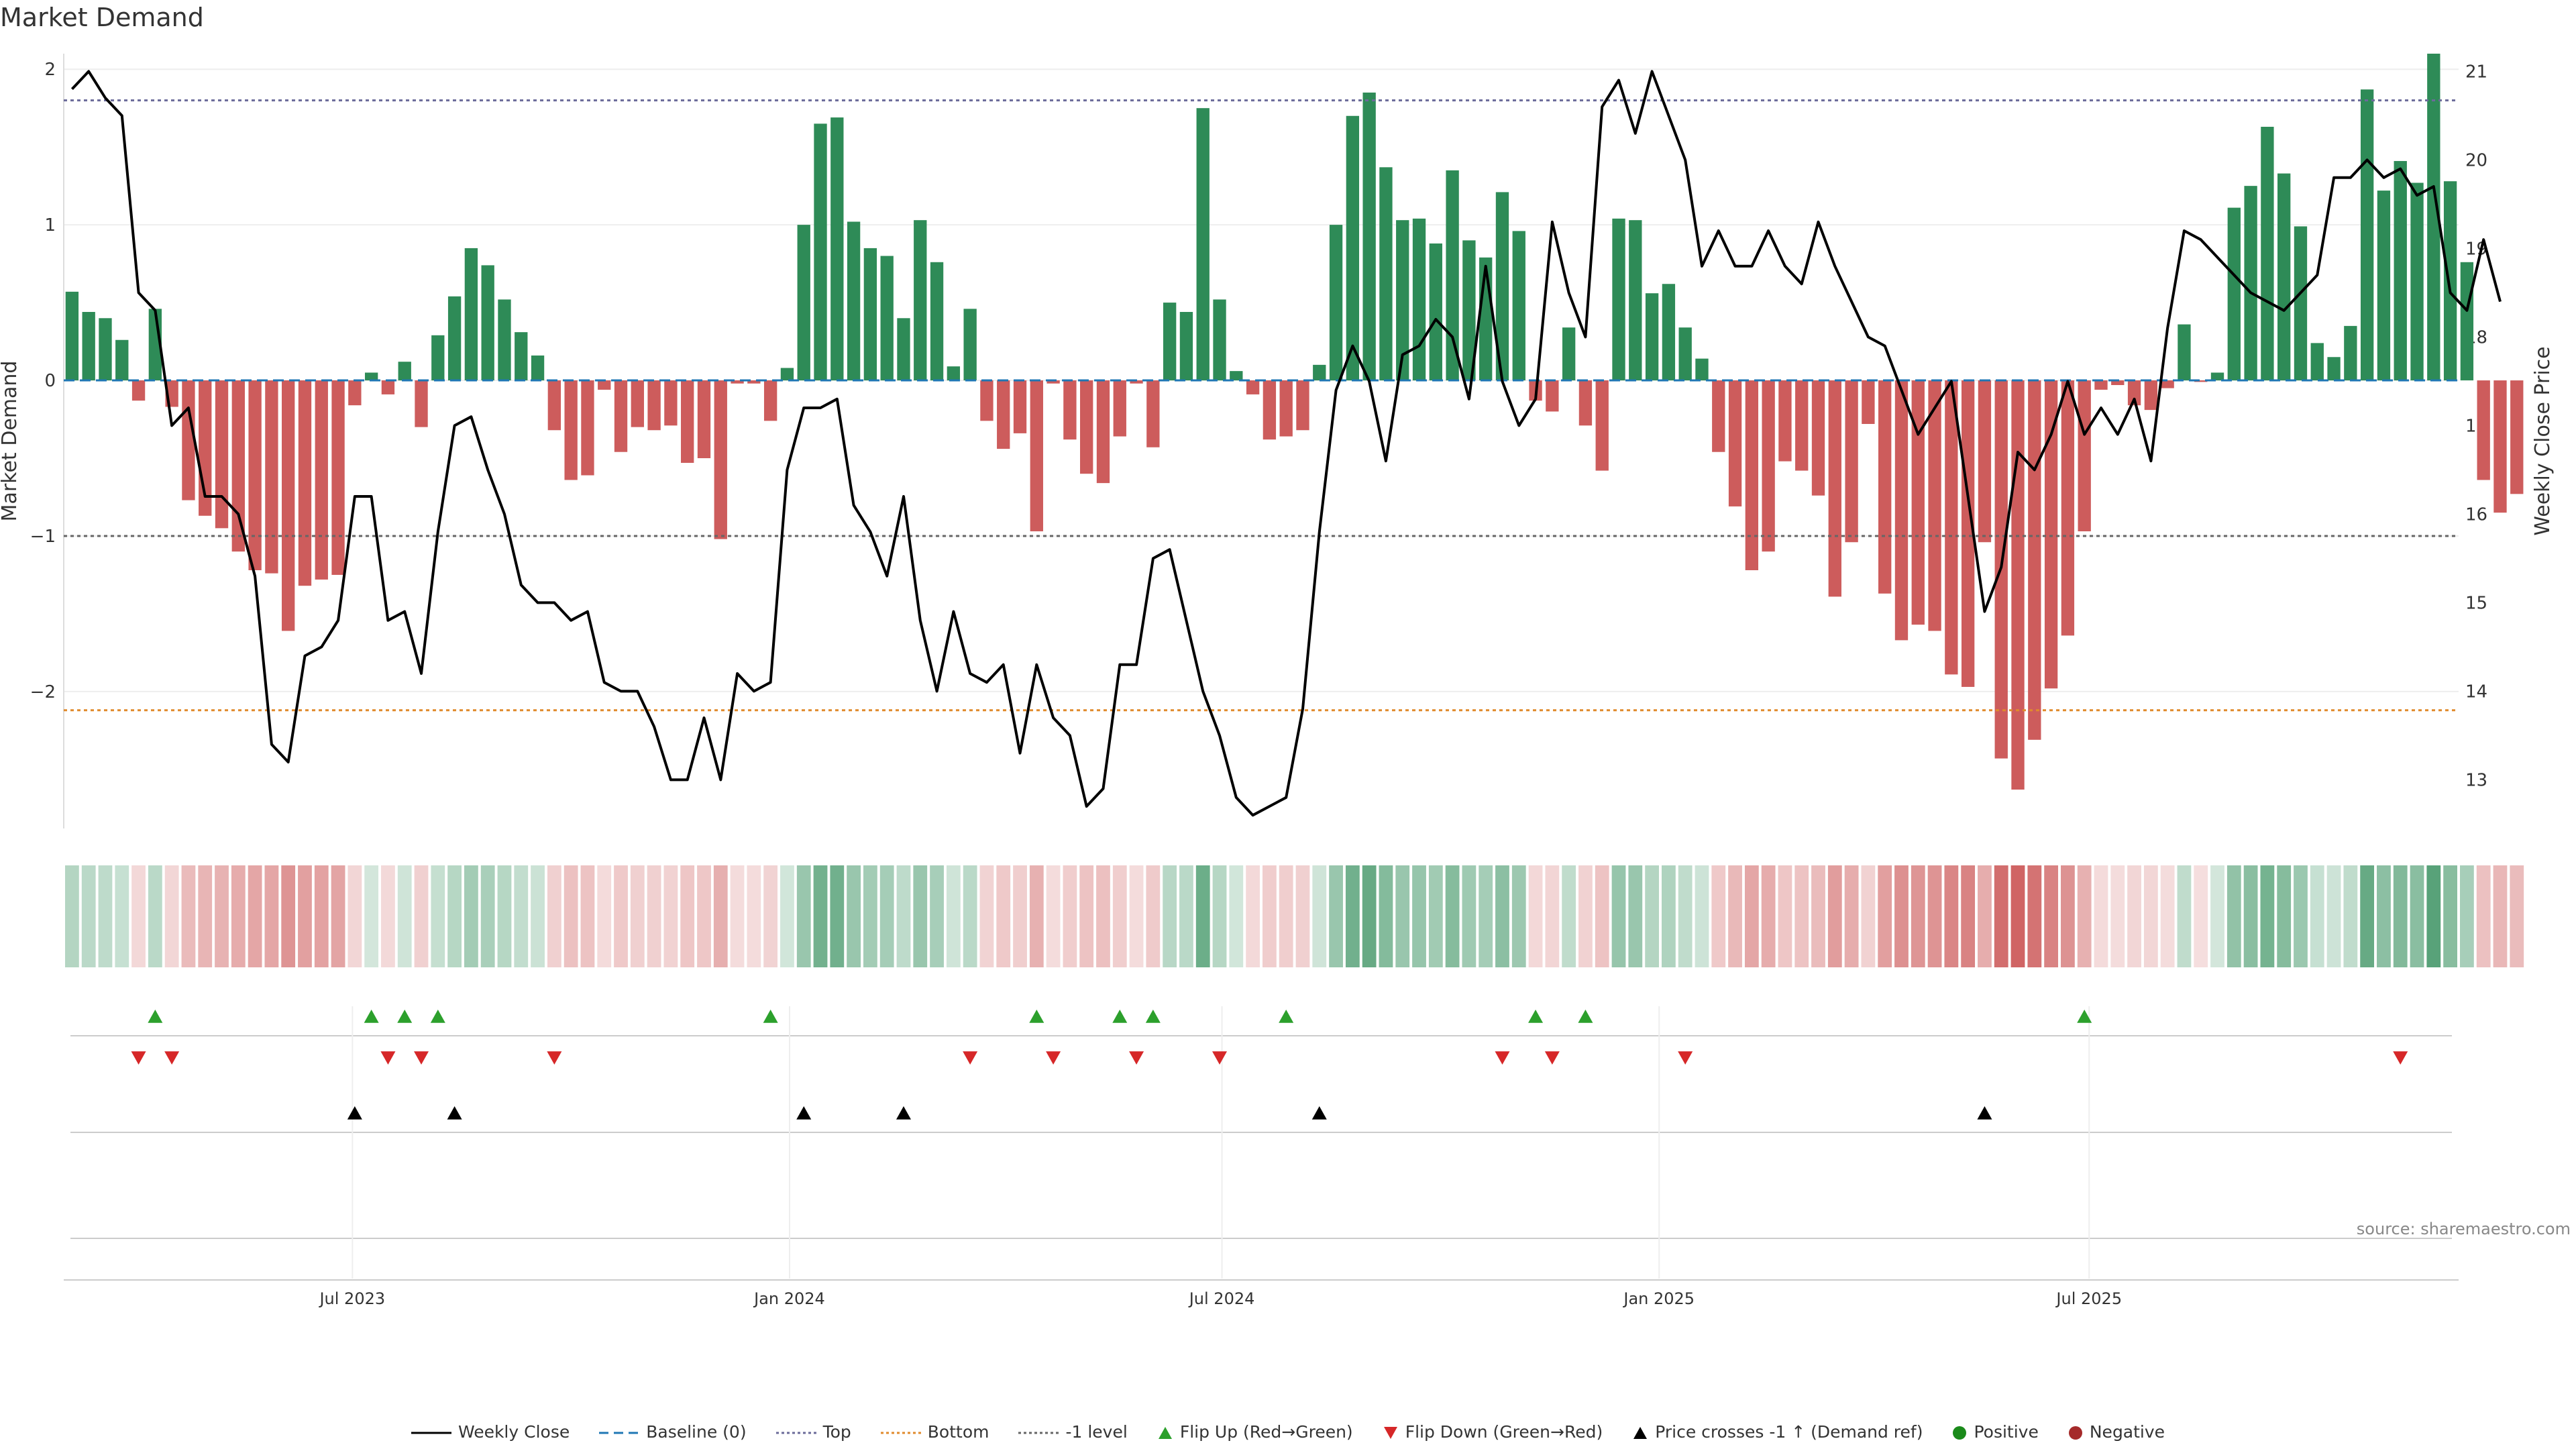 Image resolution: width=2576 pixels, height=1449 pixels. Describe the element at coordinates (1319, 1113) in the screenshot. I see `price-cross-marker` at that location.